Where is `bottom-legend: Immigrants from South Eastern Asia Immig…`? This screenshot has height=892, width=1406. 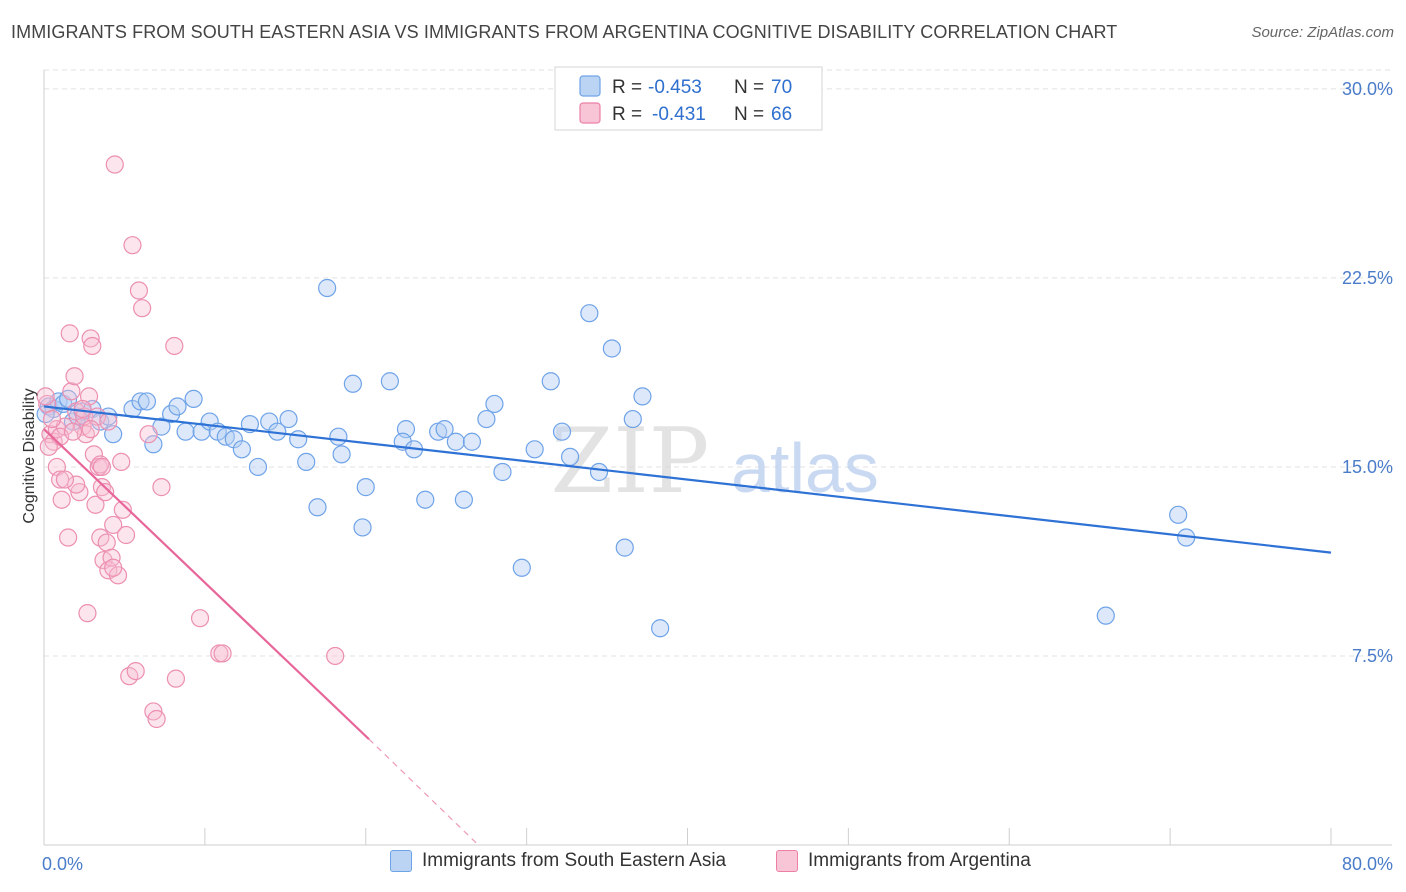
bottom-legend: Immigrants from South Eastern Asia Immig… is located at coordinates (703, 865).